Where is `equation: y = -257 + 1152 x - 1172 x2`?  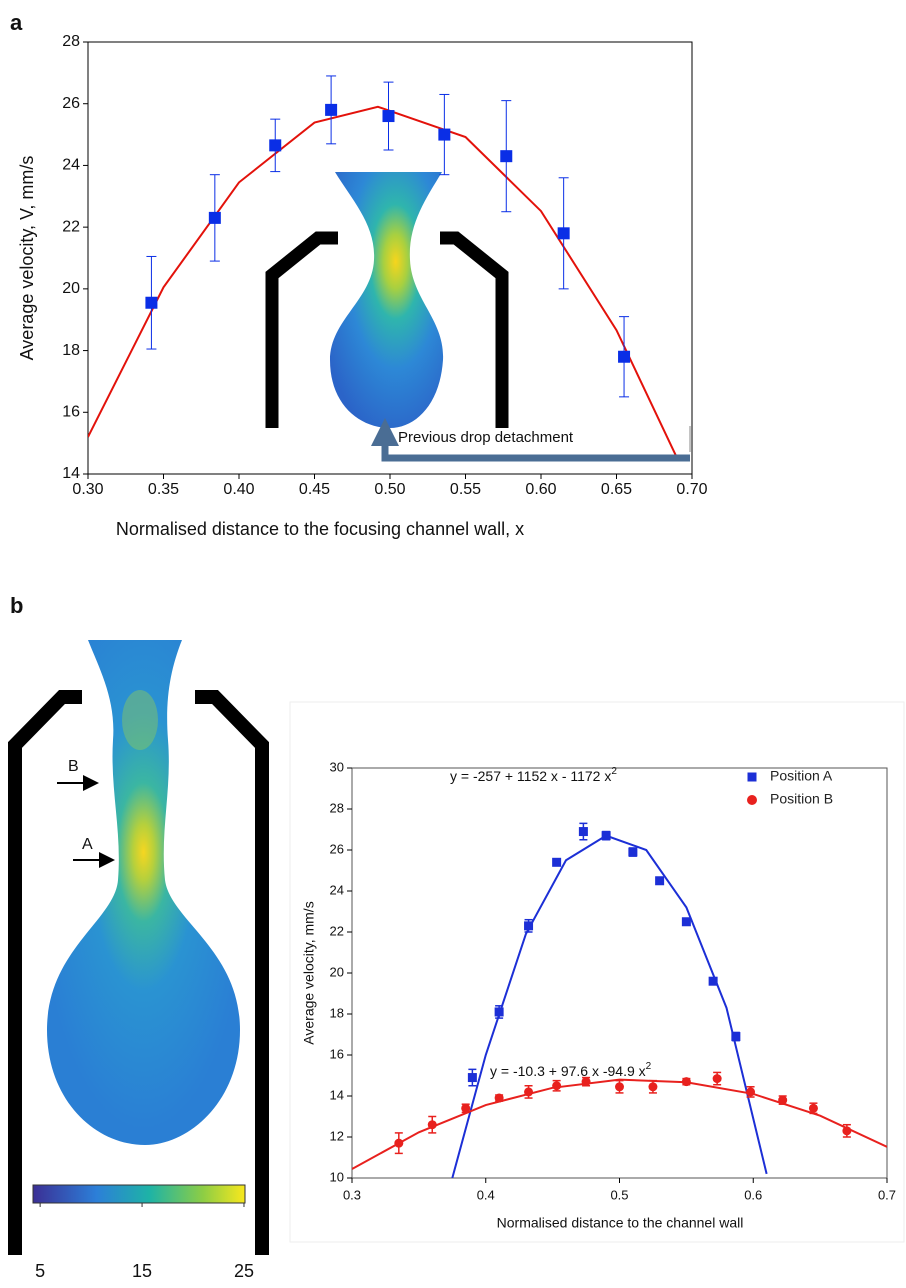 equation: y = -257 + 1152 x - 1172 x2 is located at coordinates (533, 775).